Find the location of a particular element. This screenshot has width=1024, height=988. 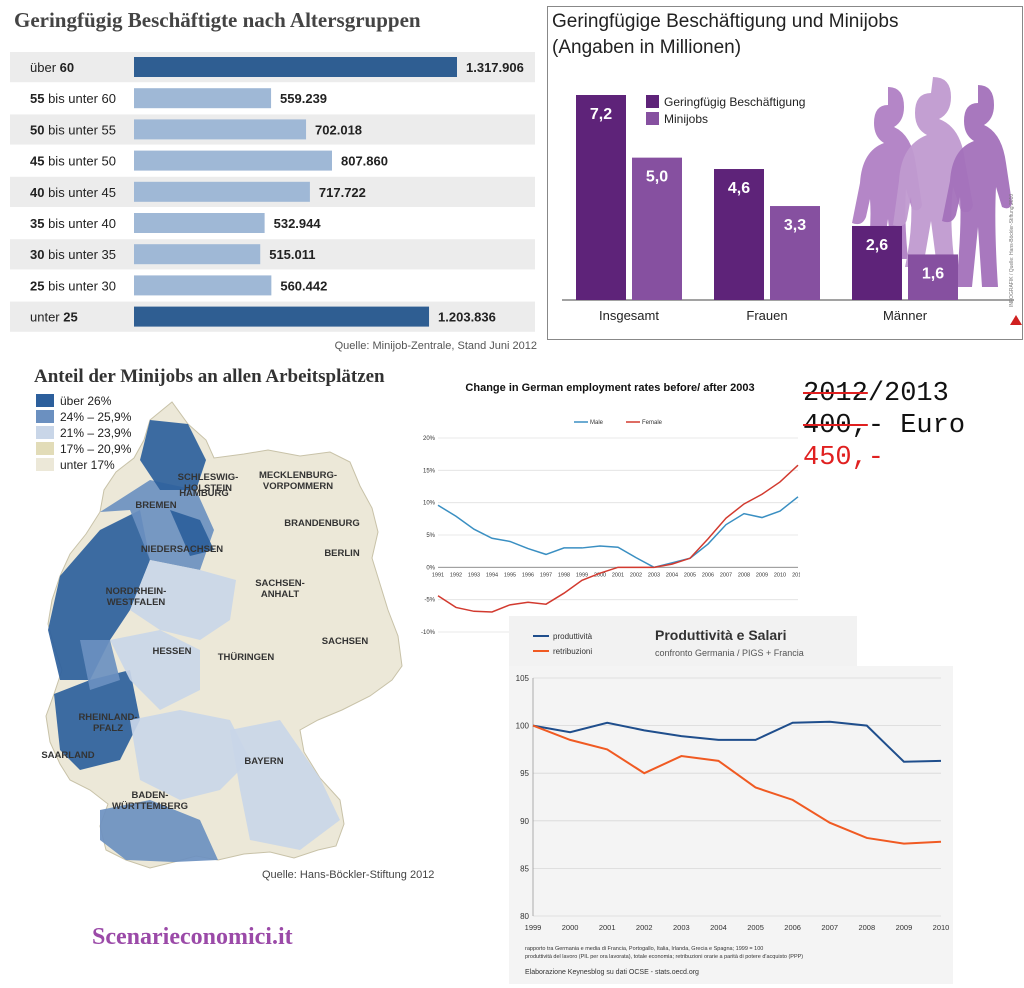

legend-label: Male is located at coordinates (597, 423).